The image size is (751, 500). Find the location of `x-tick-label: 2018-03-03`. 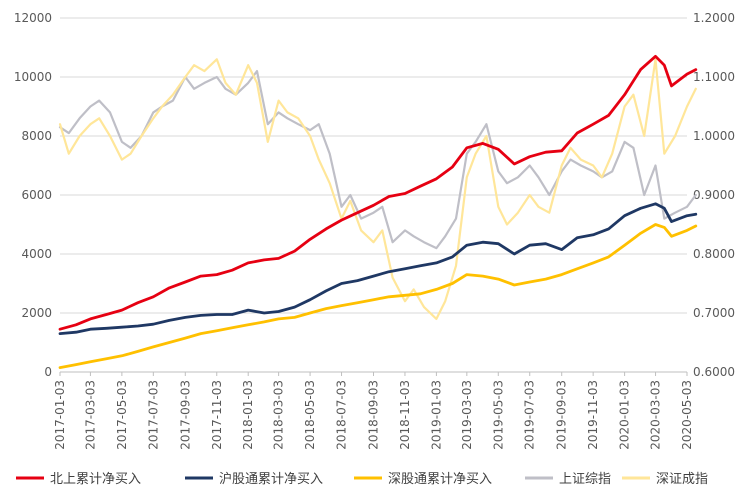

x-tick-label: 2018-03-03 is located at coordinates (279, 415).